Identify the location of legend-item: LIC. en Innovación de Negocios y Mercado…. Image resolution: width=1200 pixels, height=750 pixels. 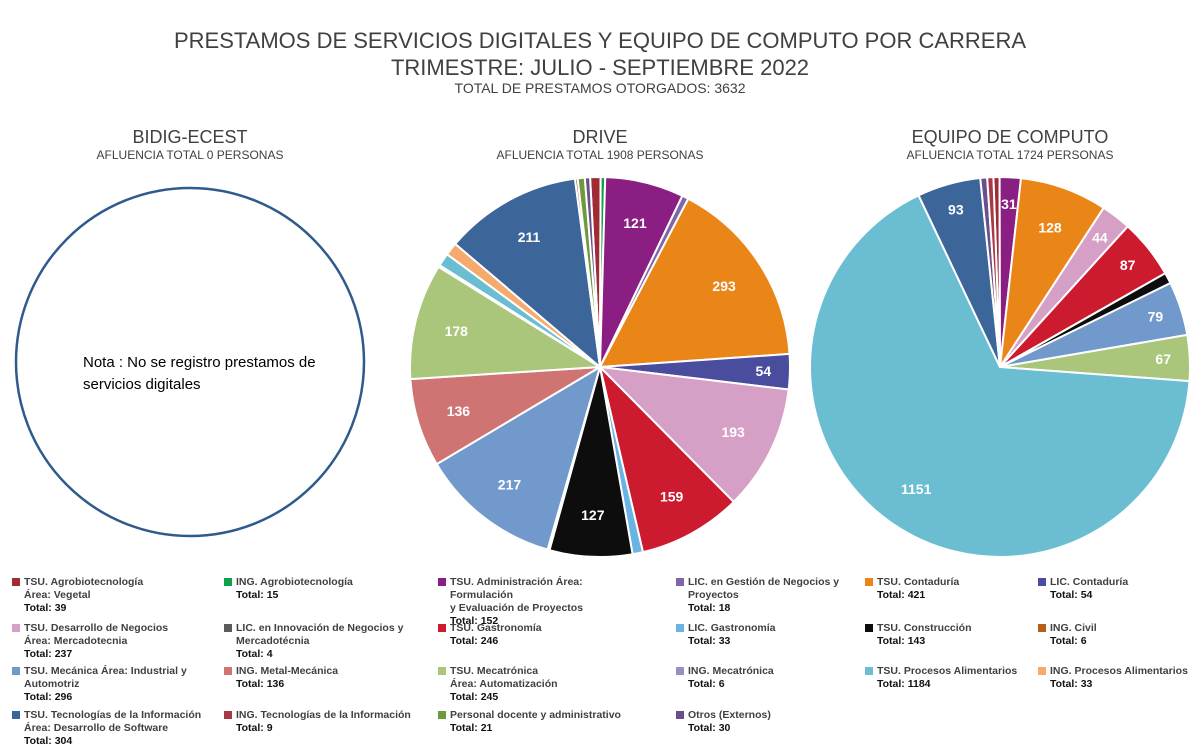
(324, 641).